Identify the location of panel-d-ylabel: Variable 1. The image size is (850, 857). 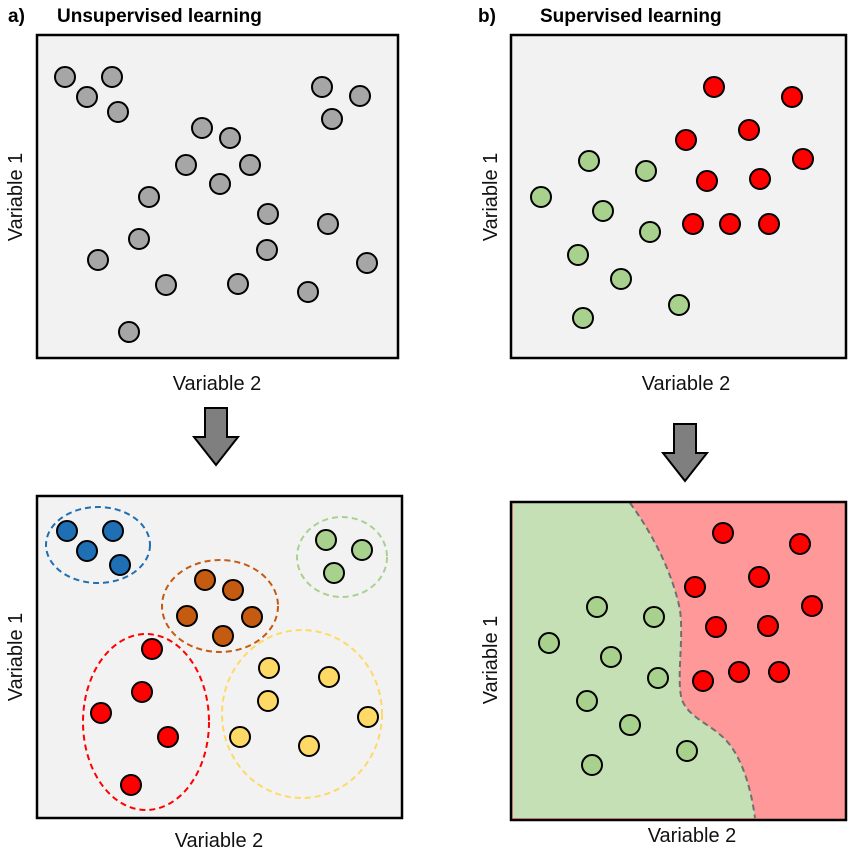
(491, 660).